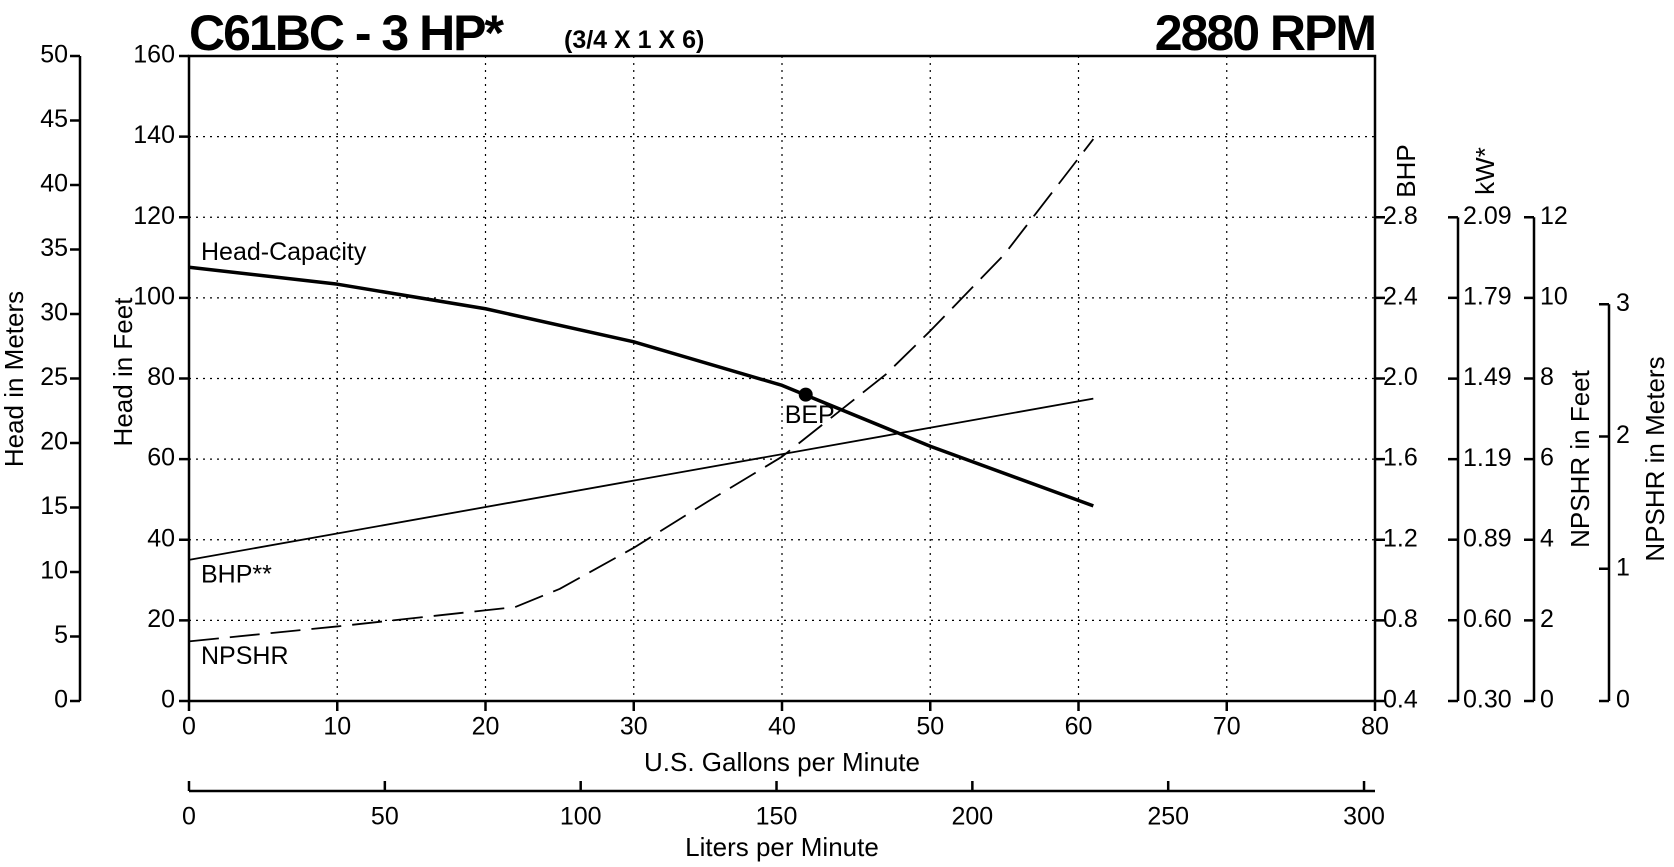 The width and height of the screenshot is (1674, 867). I want to click on y5-axis-label: NPSHR in Feet, so click(1580, 458).